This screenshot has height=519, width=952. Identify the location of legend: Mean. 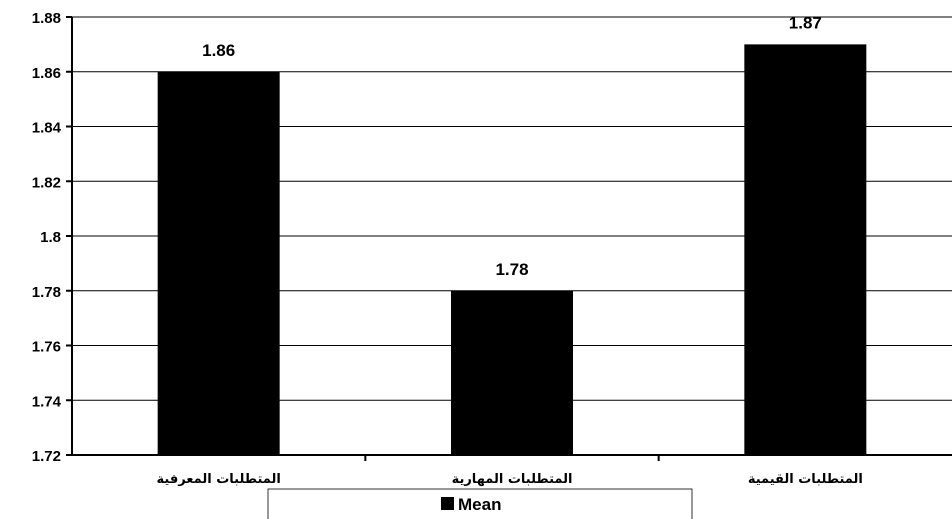
(480, 503).